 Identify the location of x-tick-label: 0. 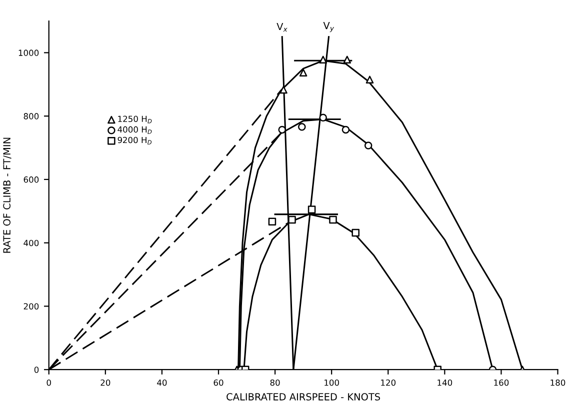
(48, 382).